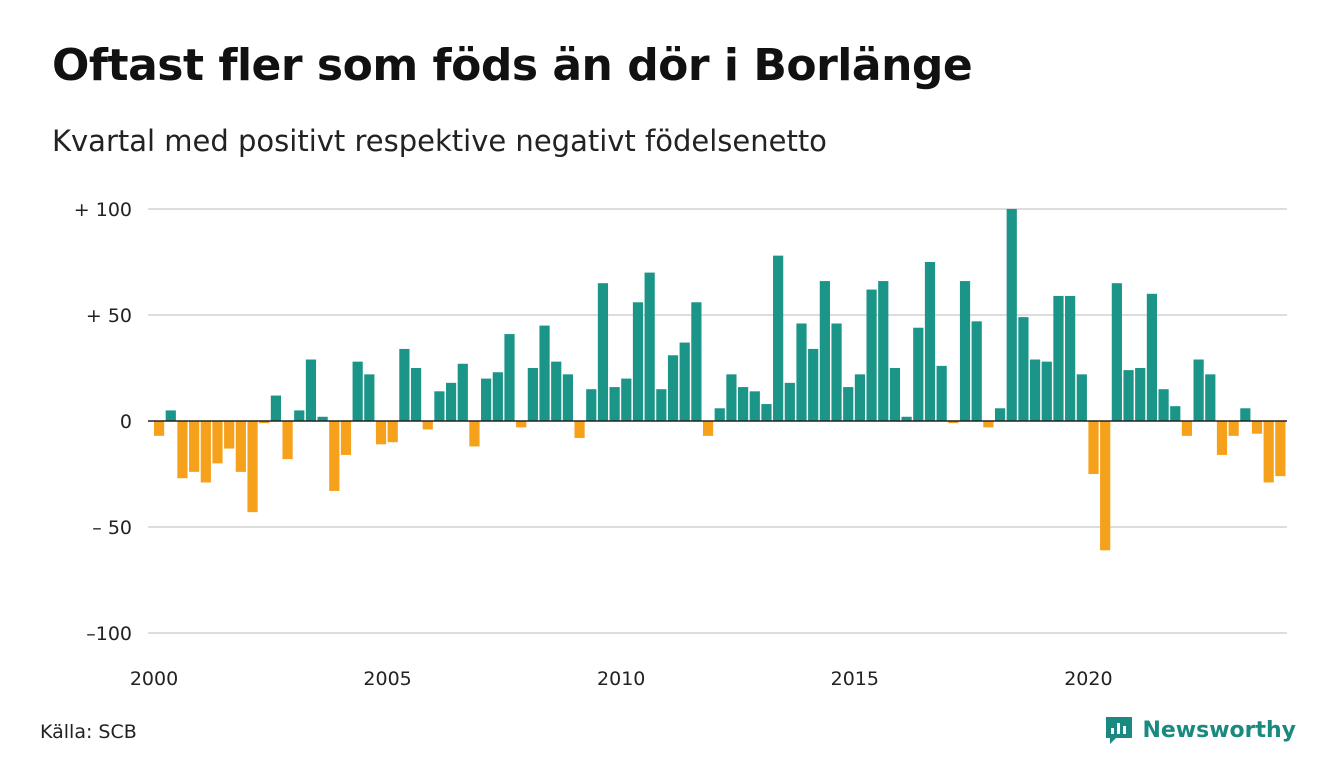 The height and width of the screenshot is (780, 1340). What do you see at coordinates (88, 732) in the screenshot?
I see `source-note: Källa: SCB` at bounding box center [88, 732].